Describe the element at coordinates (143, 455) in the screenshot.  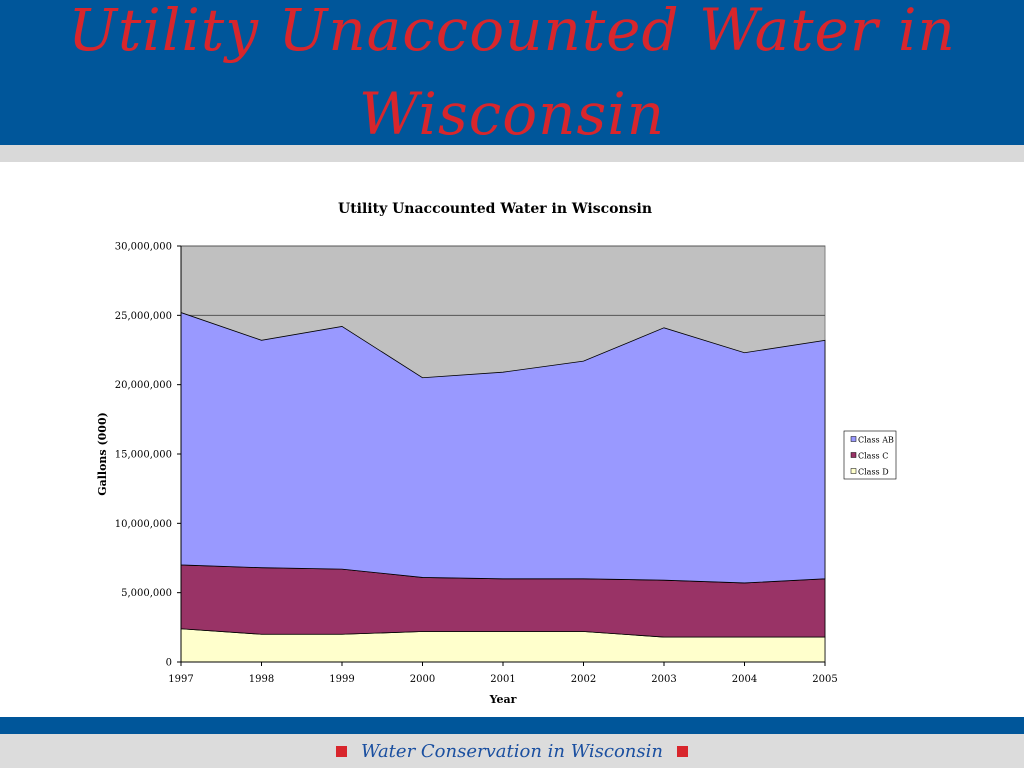
I see `y-tick-label: 15,000,000` at that location.